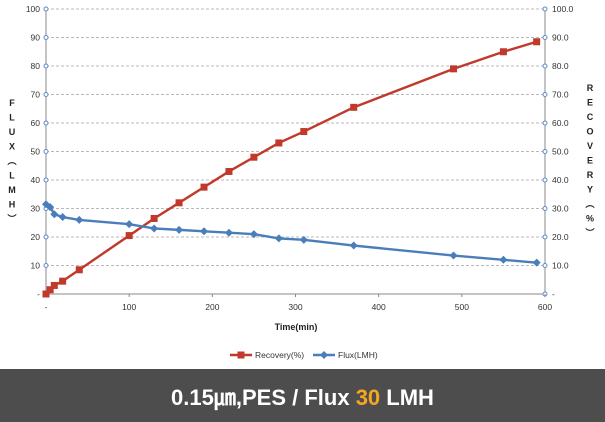 Image resolution: width=605 pixels, height=422 pixels. What do you see at coordinates (358, 355) in the screenshot?
I see `legend-label: Flux(LMH)` at bounding box center [358, 355].